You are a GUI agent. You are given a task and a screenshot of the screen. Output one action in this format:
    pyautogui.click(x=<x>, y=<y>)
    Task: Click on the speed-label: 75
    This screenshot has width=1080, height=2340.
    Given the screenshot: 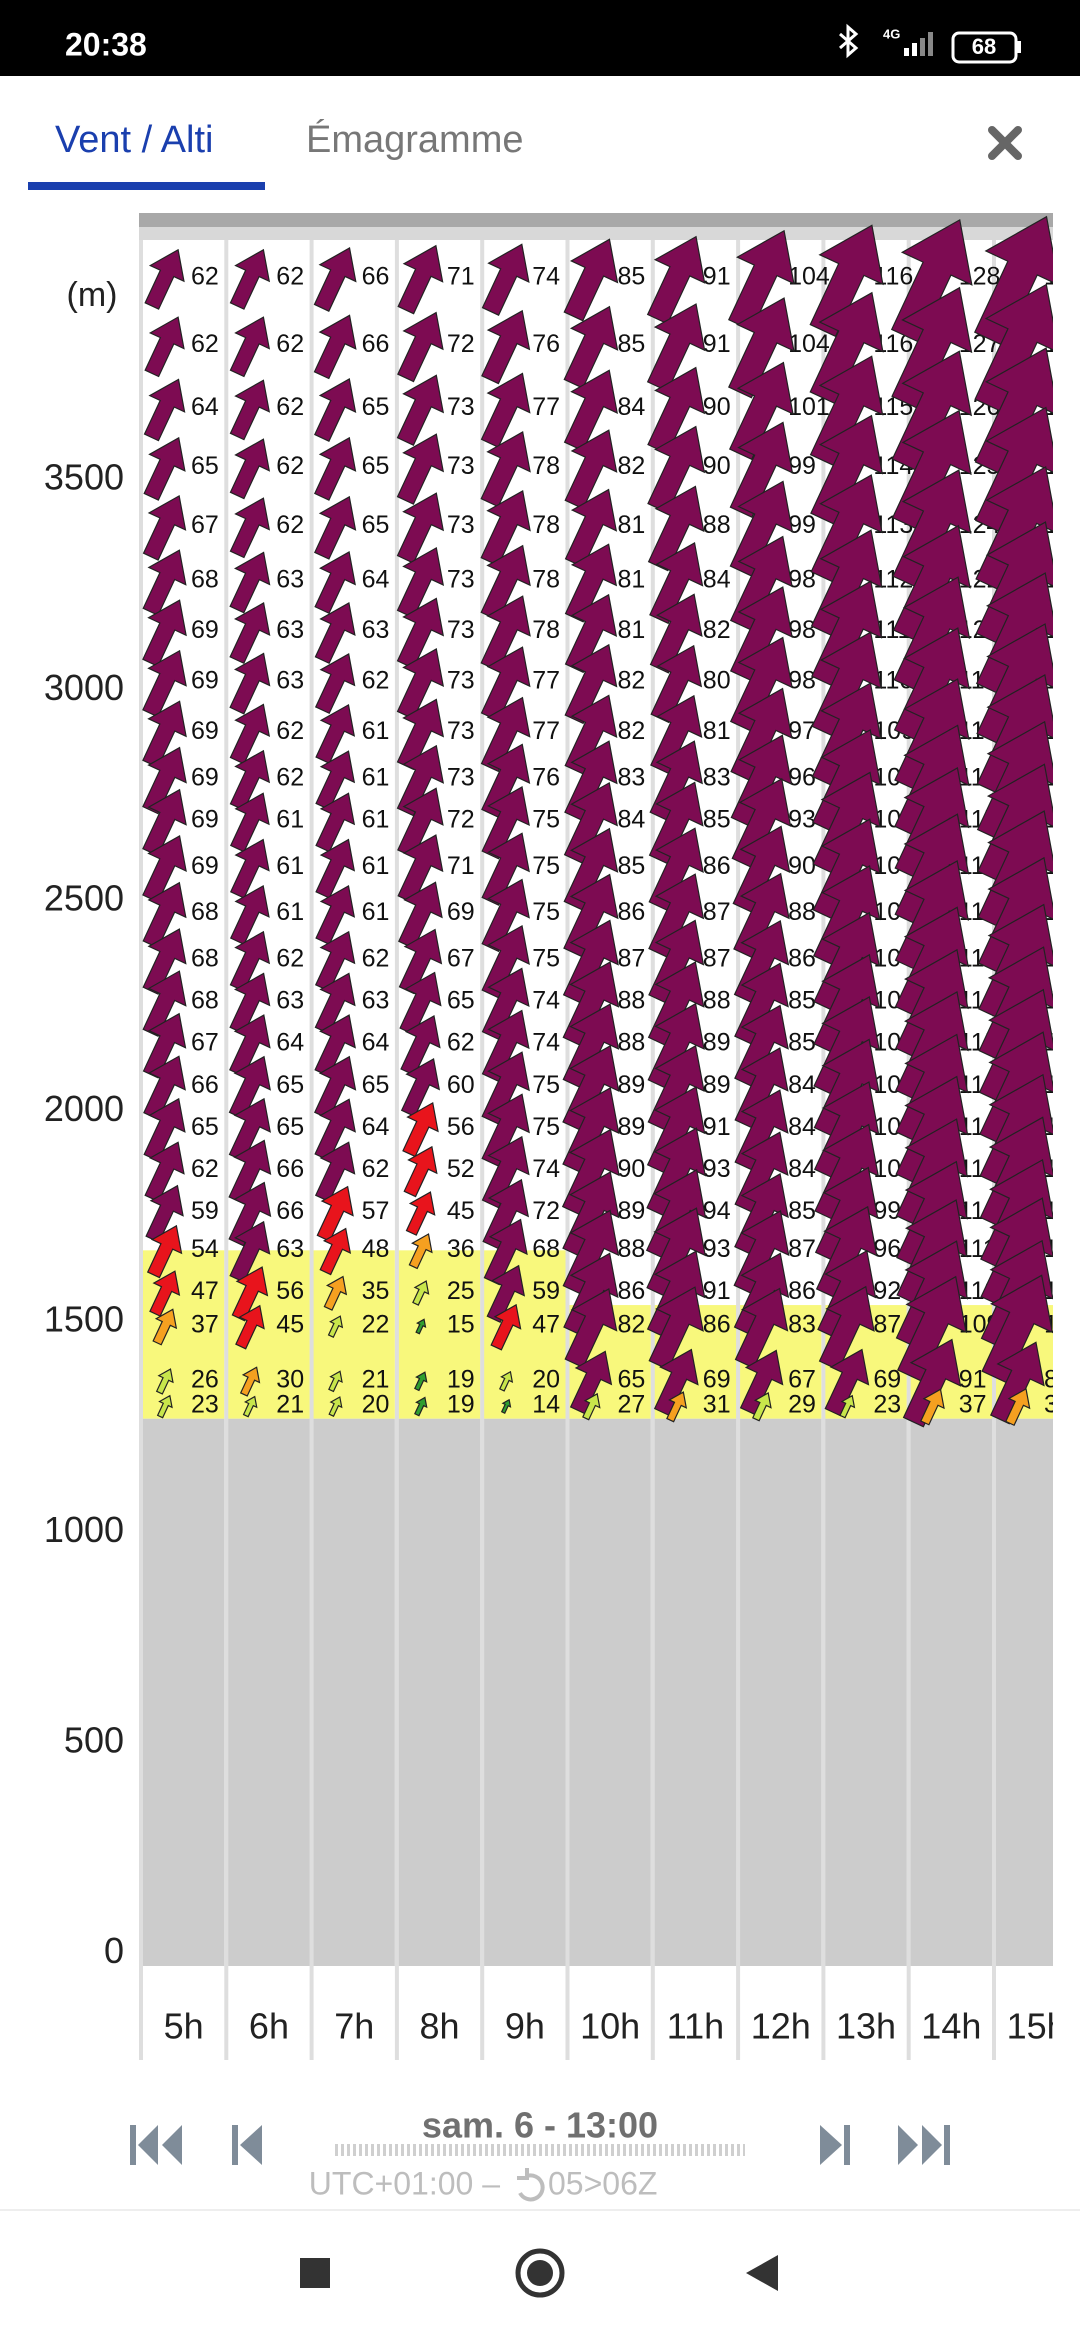 What is the action you would take?
    pyautogui.click(x=546, y=820)
    